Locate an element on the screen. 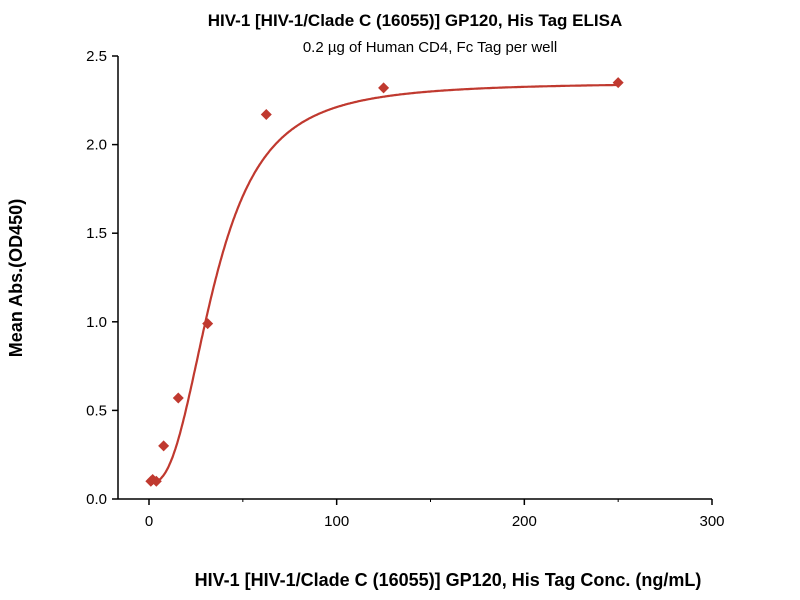 This screenshot has width=800, height=600. y-axis-label: Mean Abs.(OD450) is located at coordinates (16, 278).